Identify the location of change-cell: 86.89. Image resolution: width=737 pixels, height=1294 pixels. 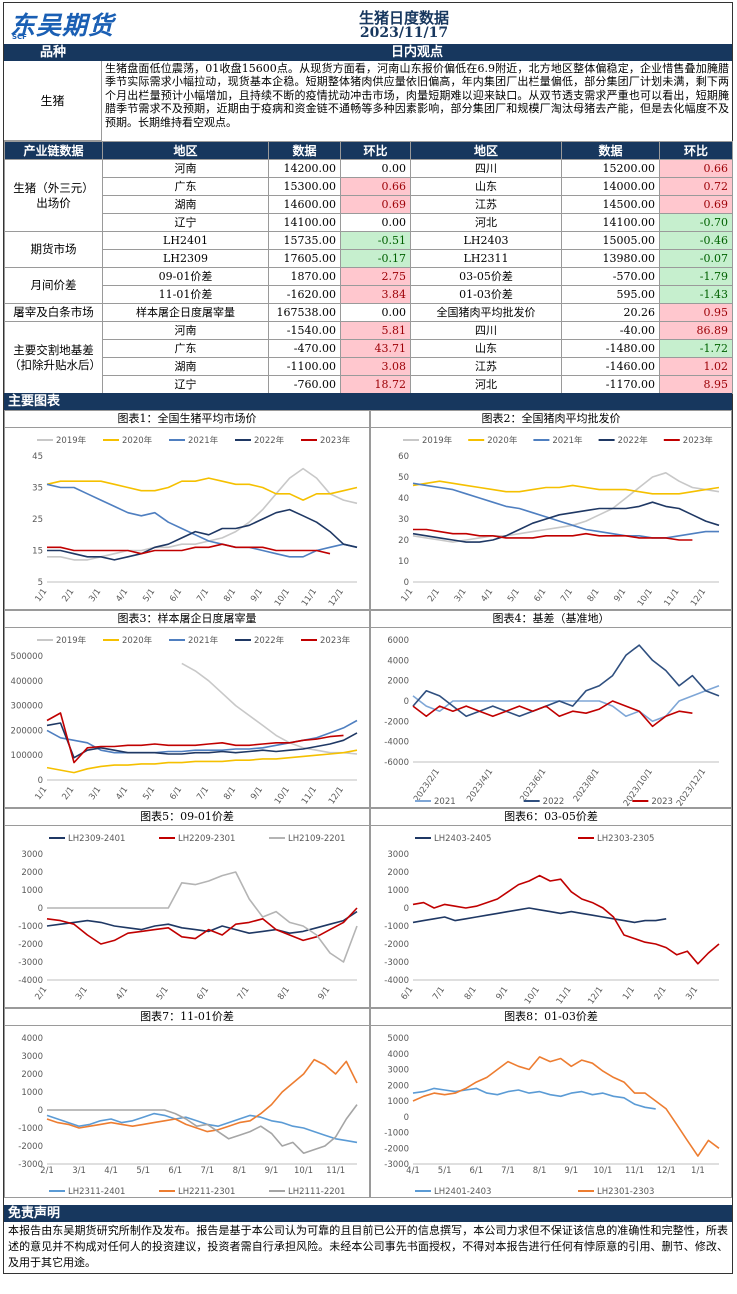
(696, 330).